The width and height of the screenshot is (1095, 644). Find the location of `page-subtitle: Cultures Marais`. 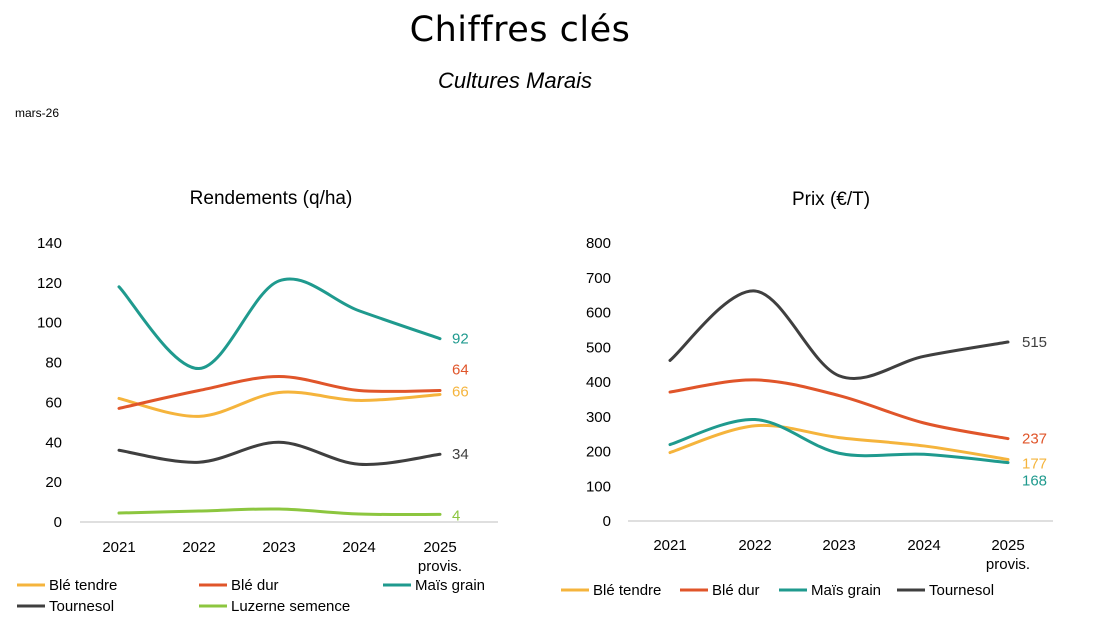

page-subtitle: Cultures Marais is located at coordinates (515, 80).